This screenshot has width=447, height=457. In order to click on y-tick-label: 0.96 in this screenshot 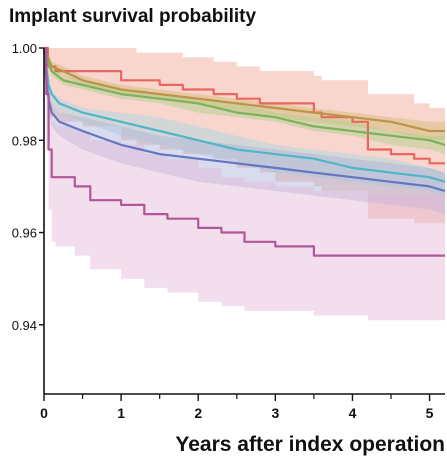, I will do `click(24, 233)`.